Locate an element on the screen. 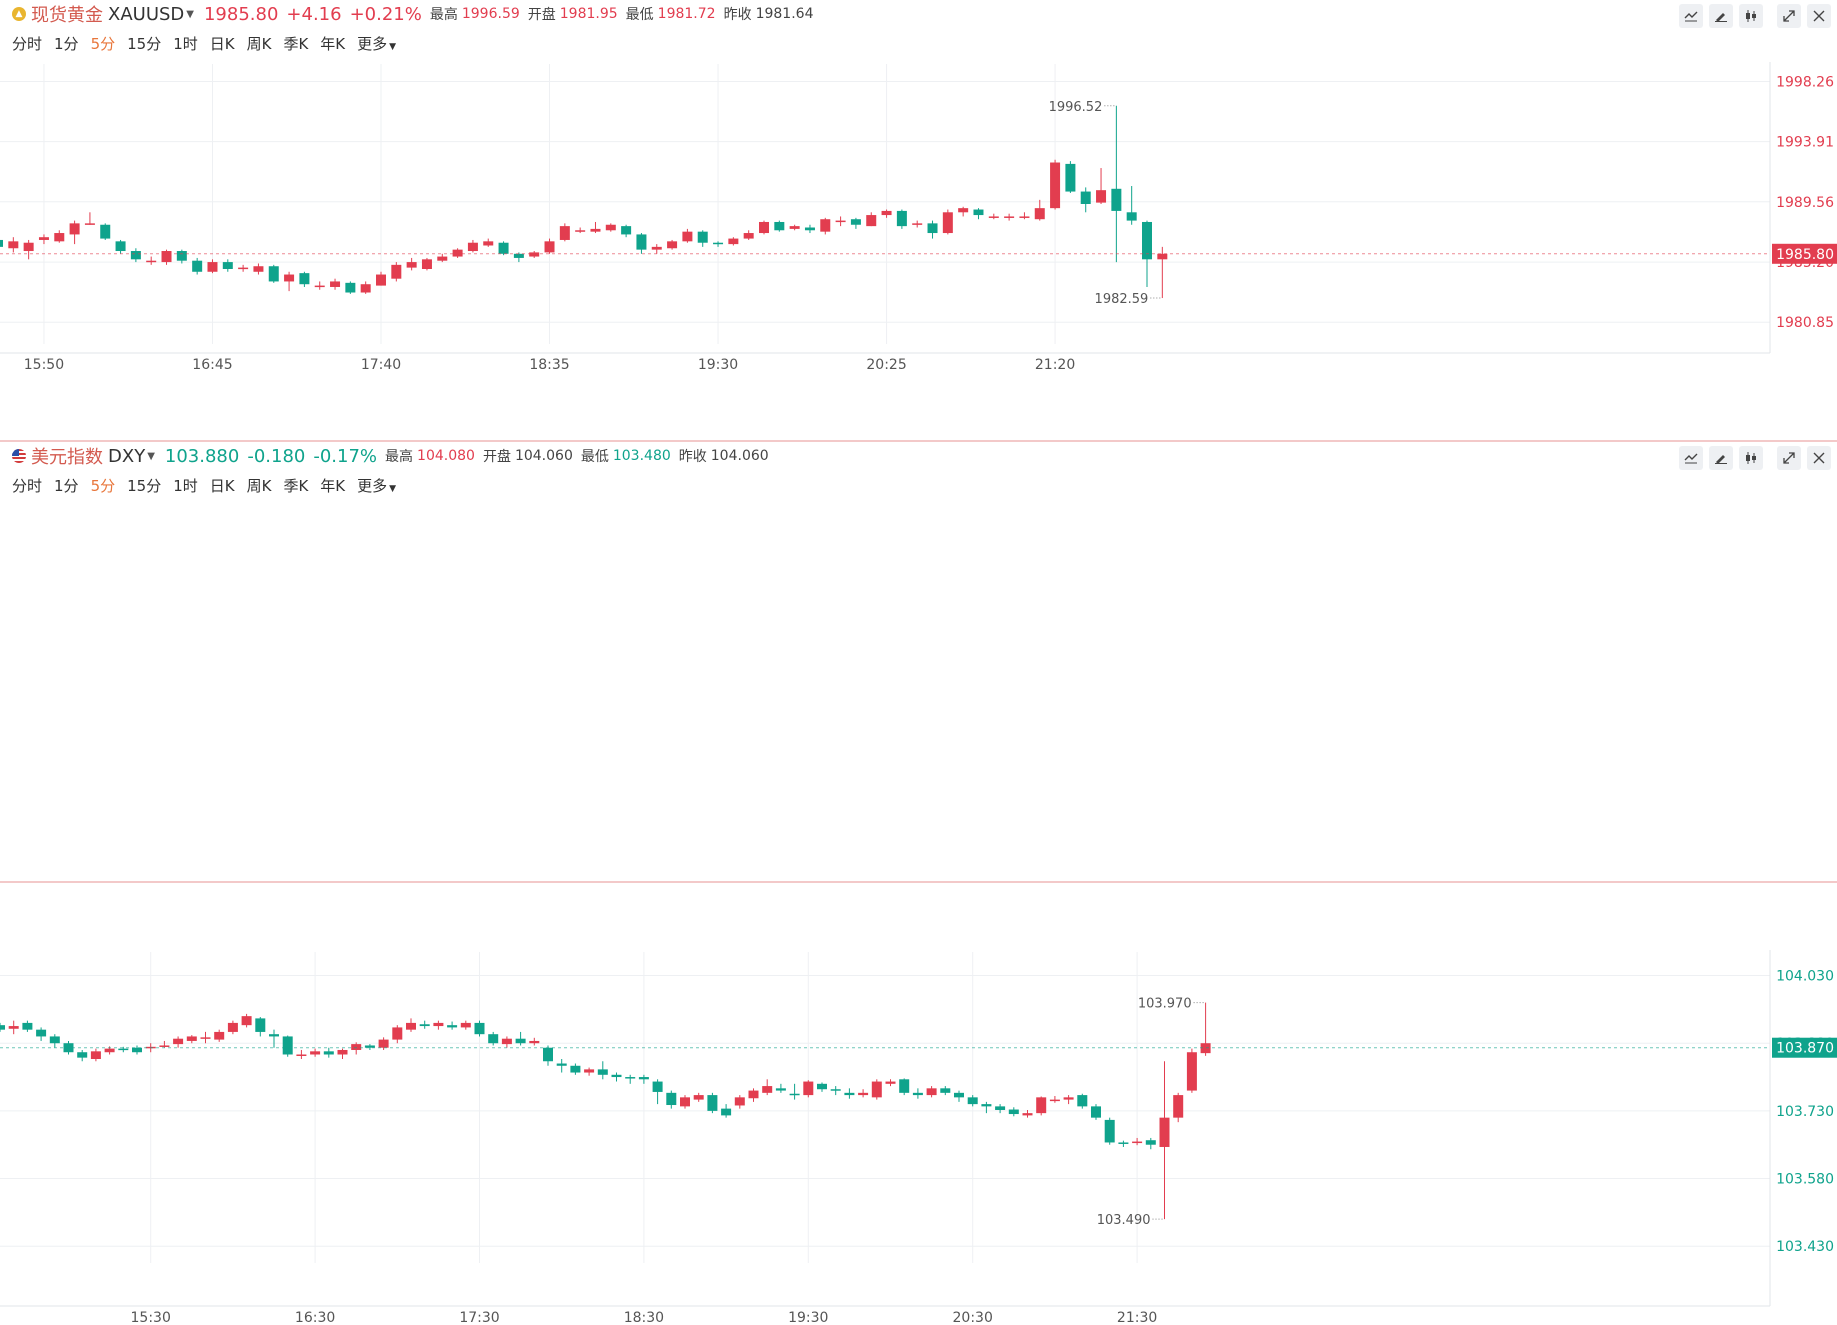  y-tick-label: 1993.91 is located at coordinates (1805, 143).